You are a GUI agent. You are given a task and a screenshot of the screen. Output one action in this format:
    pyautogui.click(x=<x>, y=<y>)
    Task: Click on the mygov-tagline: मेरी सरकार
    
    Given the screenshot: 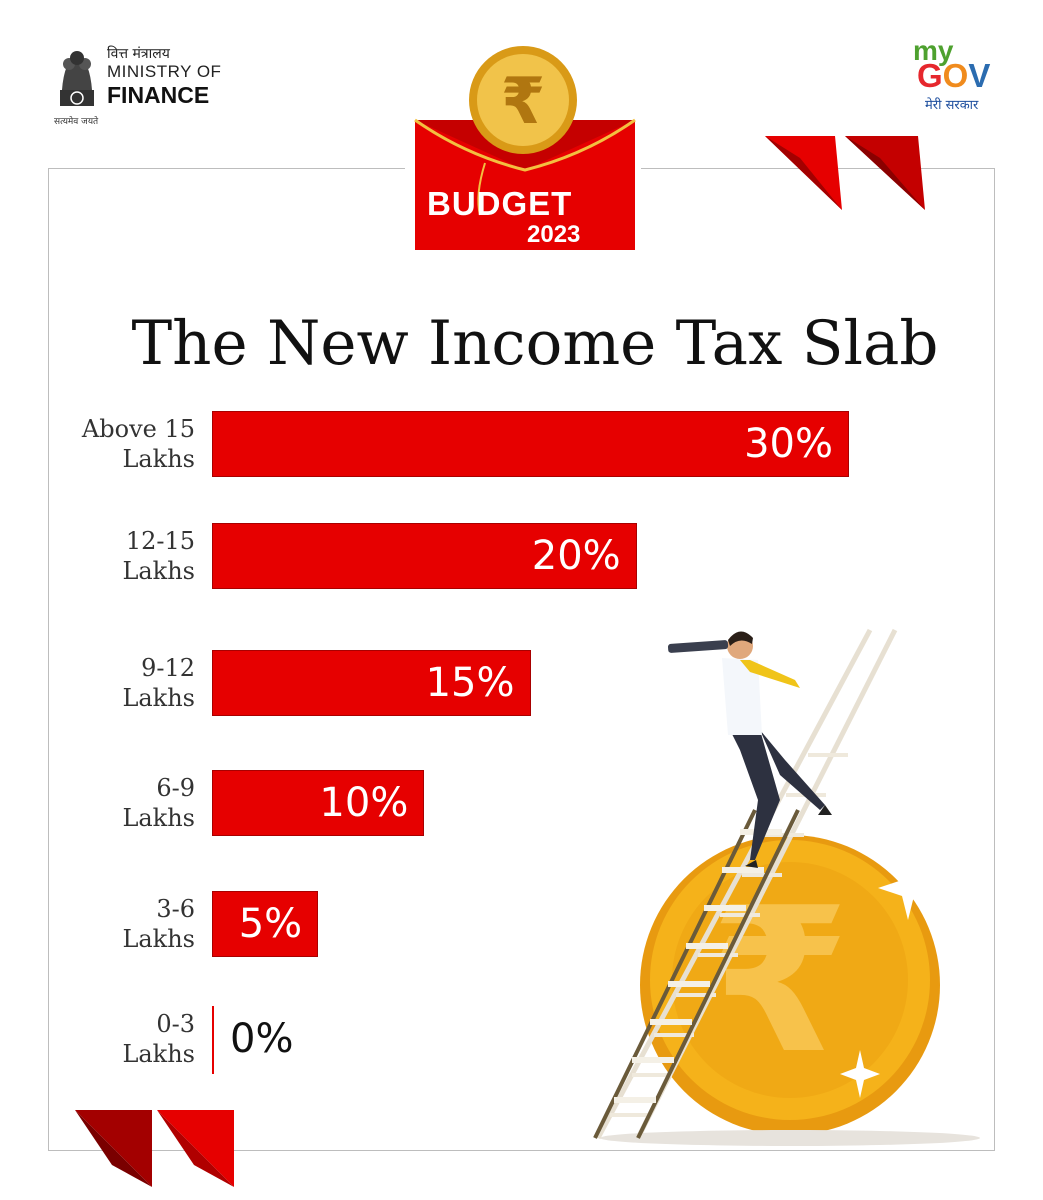 What is the action you would take?
    pyautogui.click(x=952, y=105)
    